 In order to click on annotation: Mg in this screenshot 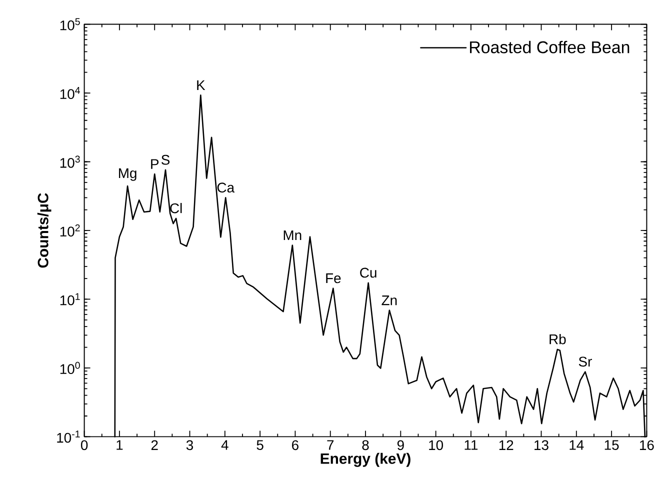, I will do `click(127, 174)`.